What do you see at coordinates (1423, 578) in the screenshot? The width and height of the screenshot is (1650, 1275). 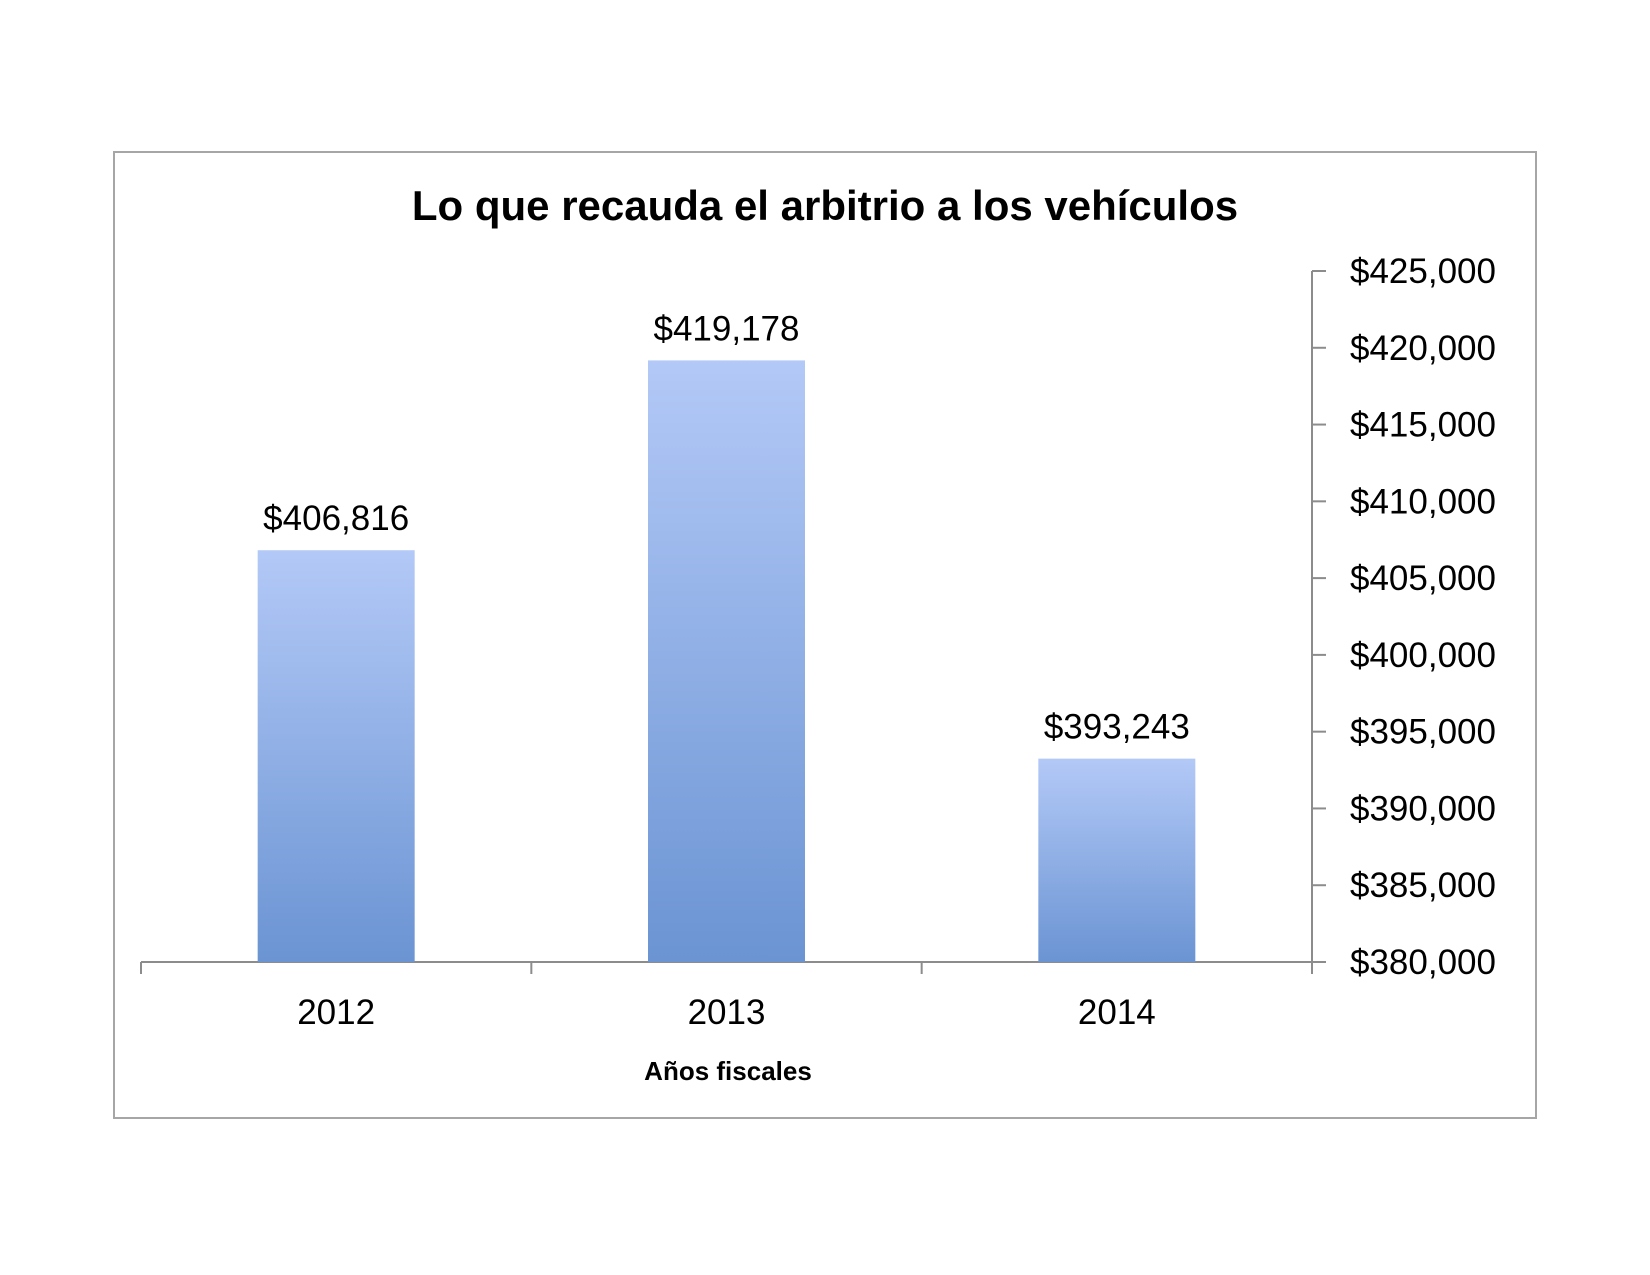 I see `y-tick-label: $405,000` at bounding box center [1423, 578].